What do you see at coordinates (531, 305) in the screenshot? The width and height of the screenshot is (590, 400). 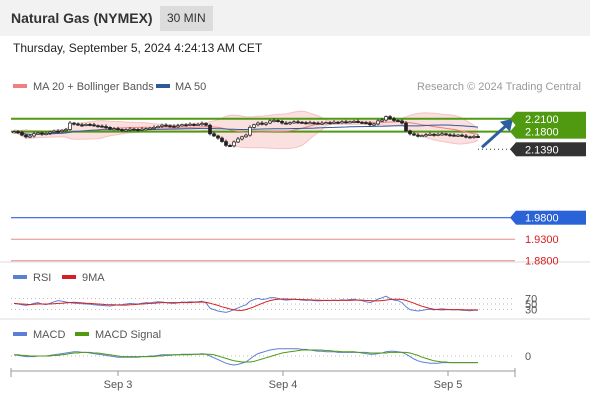 I see `rsi-level-label: 50` at bounding box center [531, 305].